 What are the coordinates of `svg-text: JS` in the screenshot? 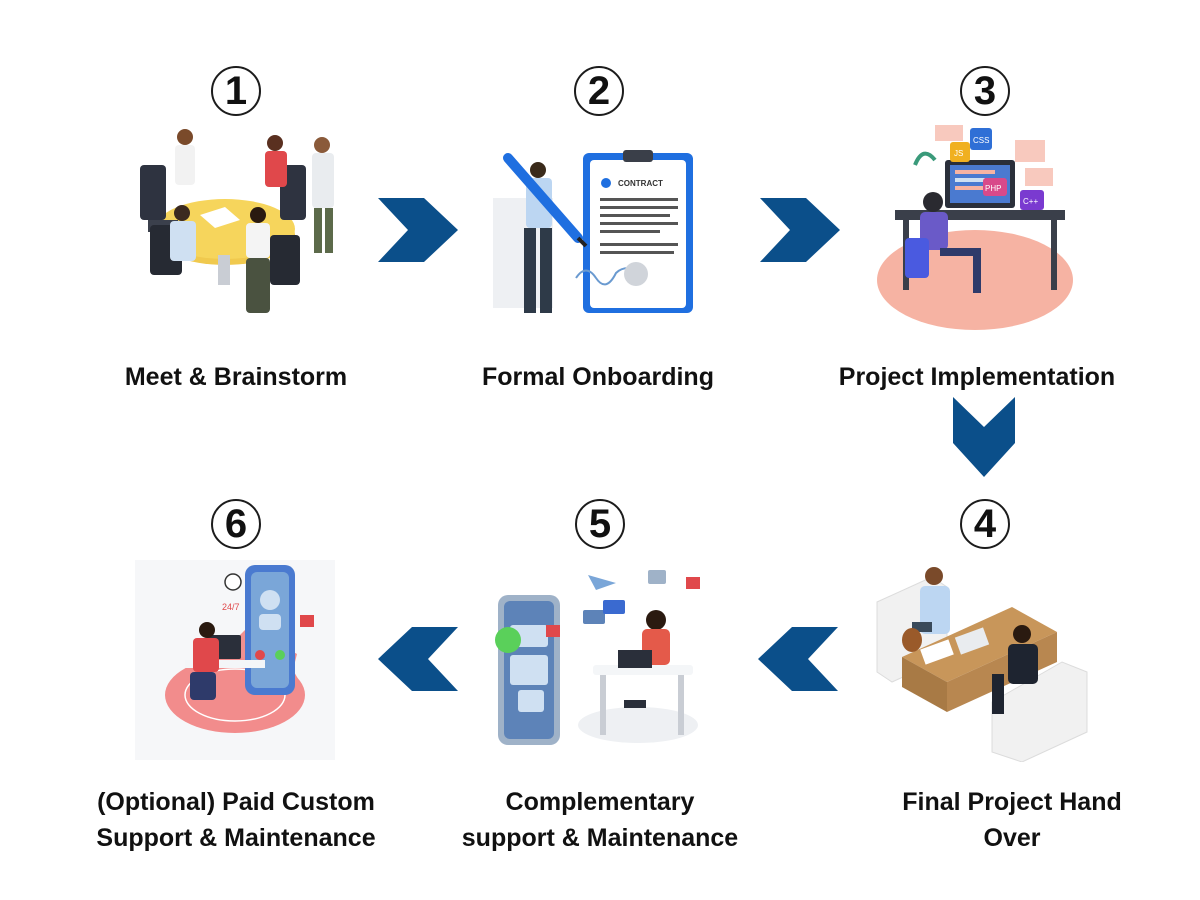 It's located at (958, 153).